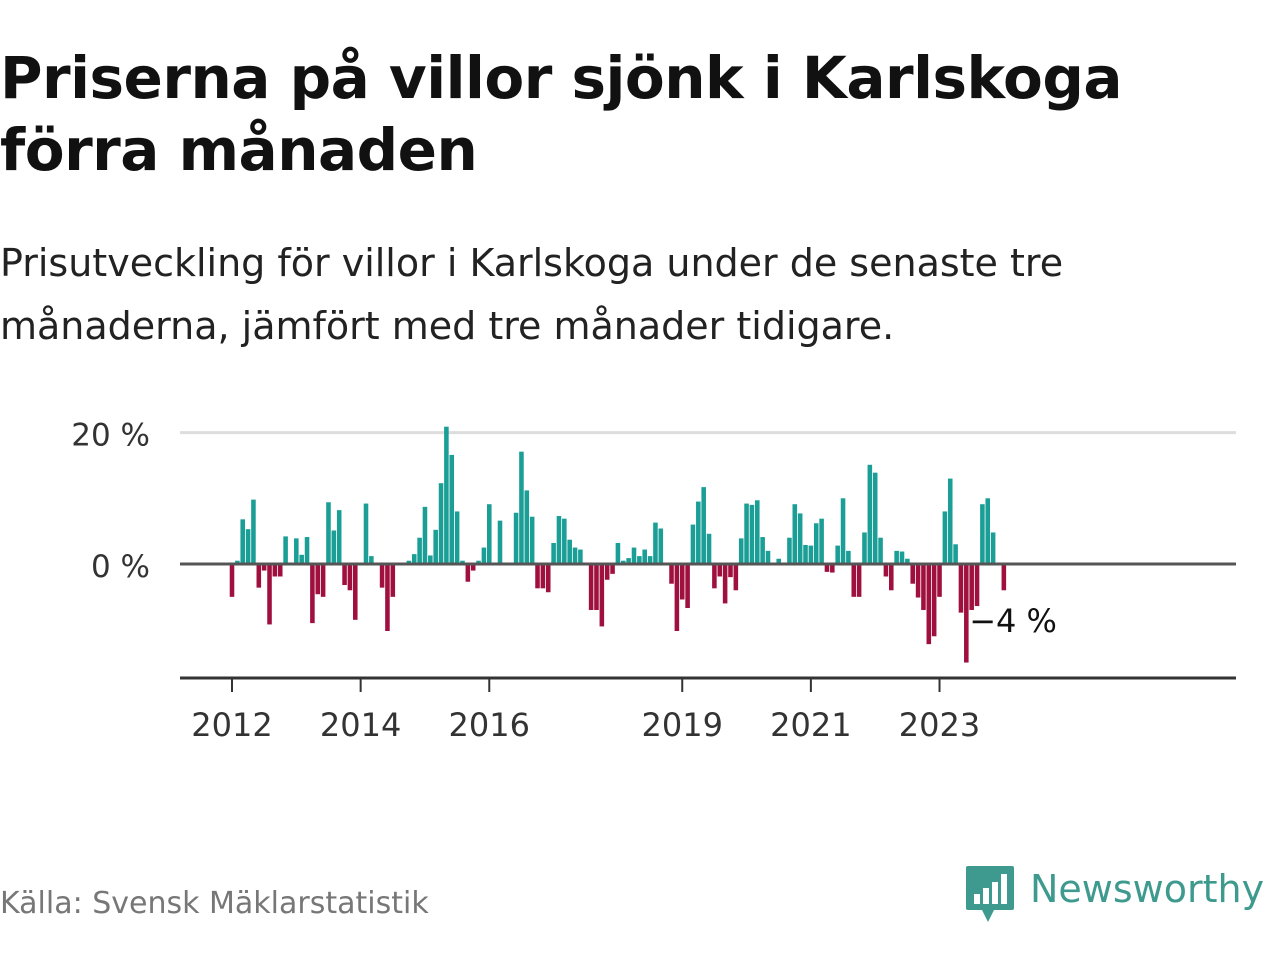 The height and width of the screenshot is (960, 1280). What do you see at coordinates (360, 725) in the screenshot?
I see `x-tick-label: 2014` at bounding box center [360, 725].